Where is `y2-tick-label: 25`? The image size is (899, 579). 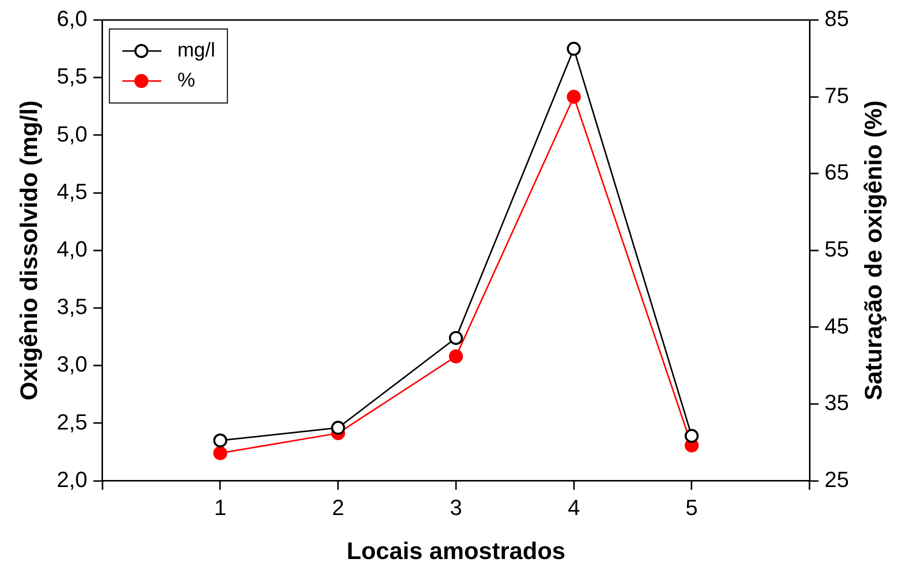 y2-tick-label: 25 is located at coordinates (837, 479).